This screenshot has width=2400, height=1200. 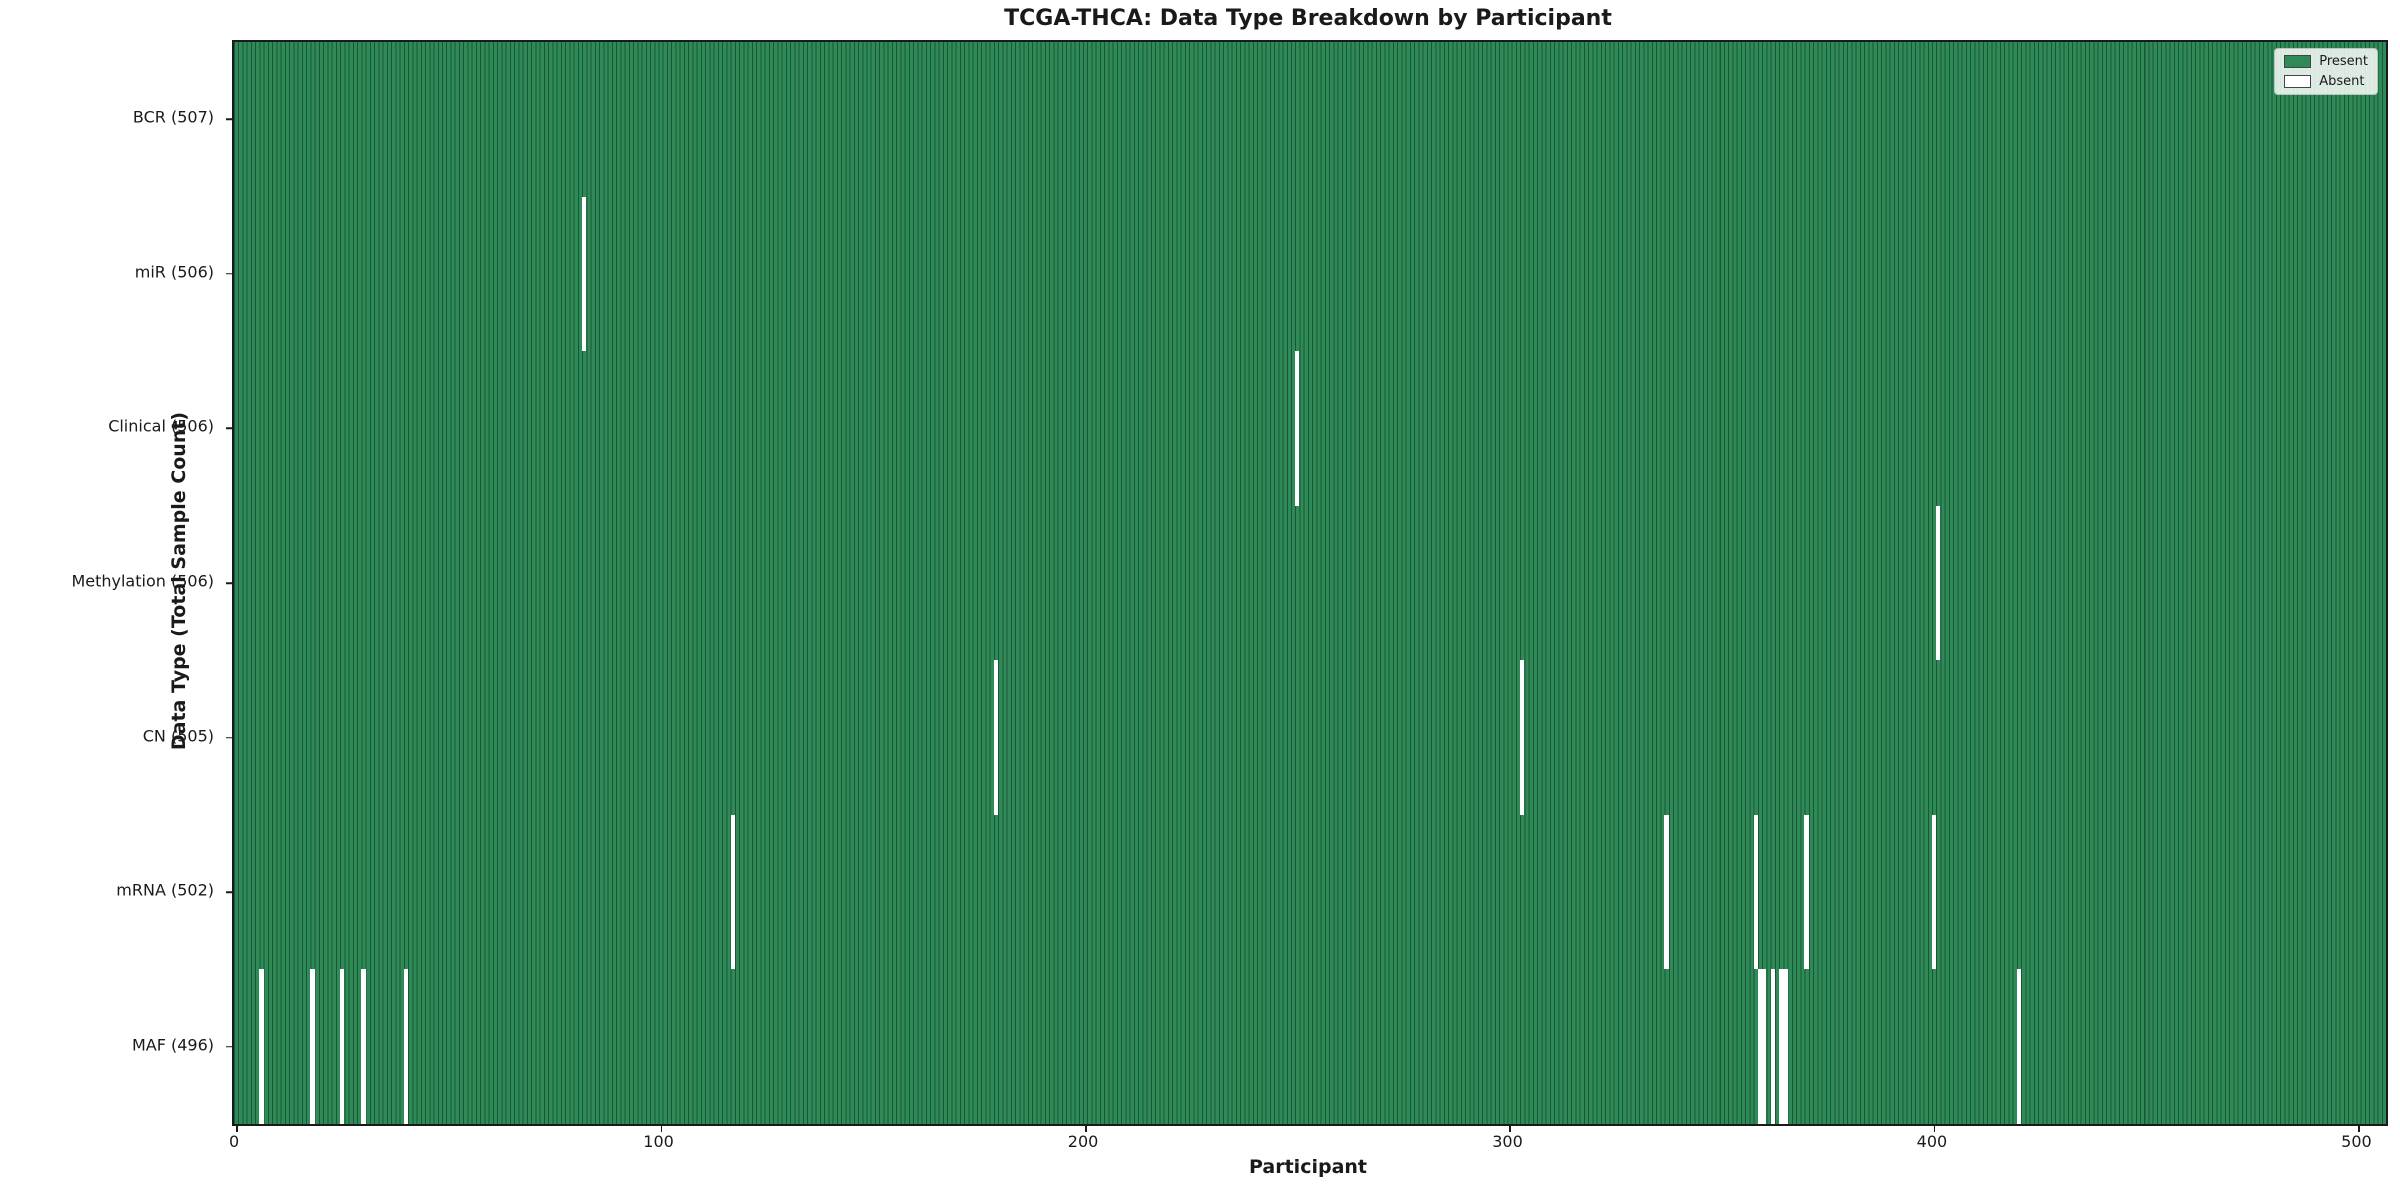 I want to click on legend-entry-present: Present, so click(x=2326, y=61).